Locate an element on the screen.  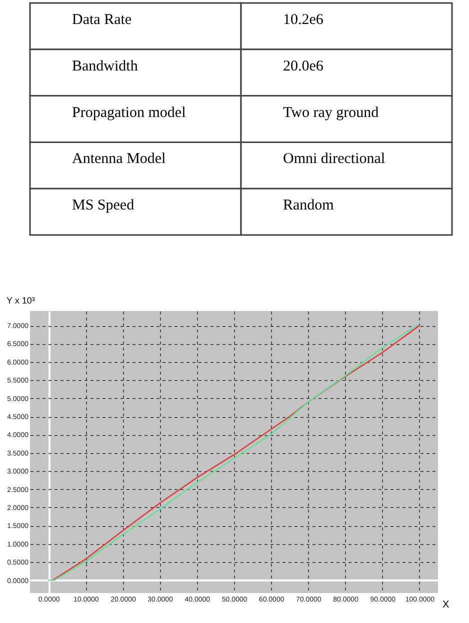
text: MS Speed is located at coordinates (103, 206).